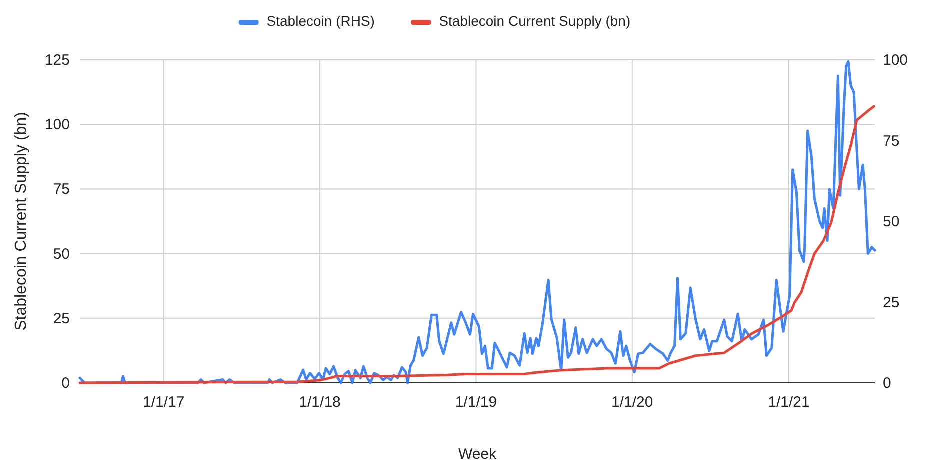  What do you see at coordinates (57, 60) in the screenshot?
I see `y-tick-label: 125` at bounding box center [57, 60].